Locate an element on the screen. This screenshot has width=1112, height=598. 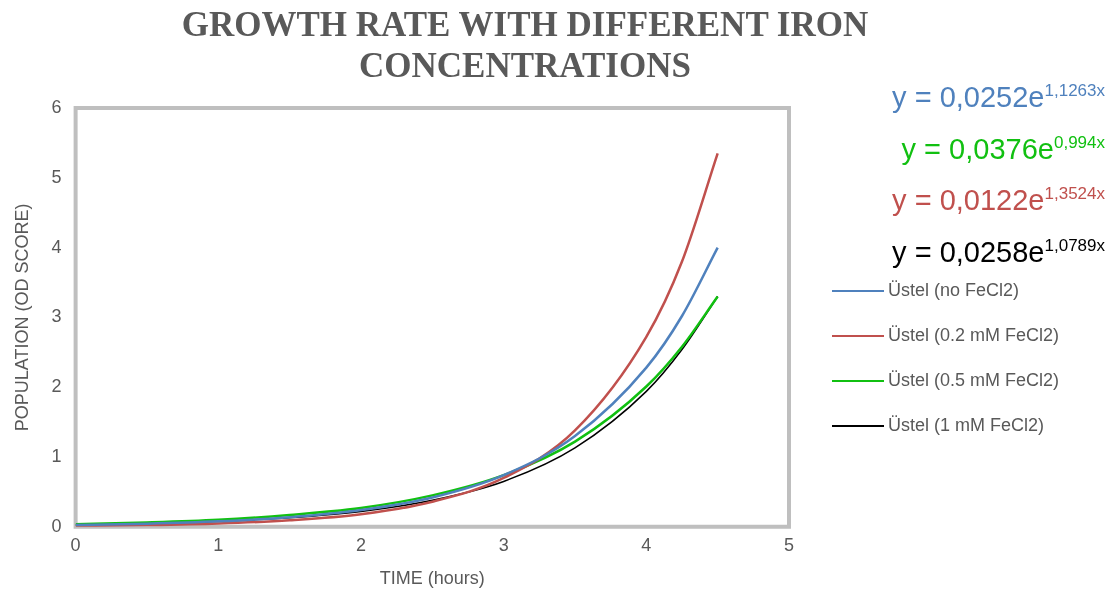
text: y = 0,0258e$^{1,0789x}$ is located at coordinates (998, 252).